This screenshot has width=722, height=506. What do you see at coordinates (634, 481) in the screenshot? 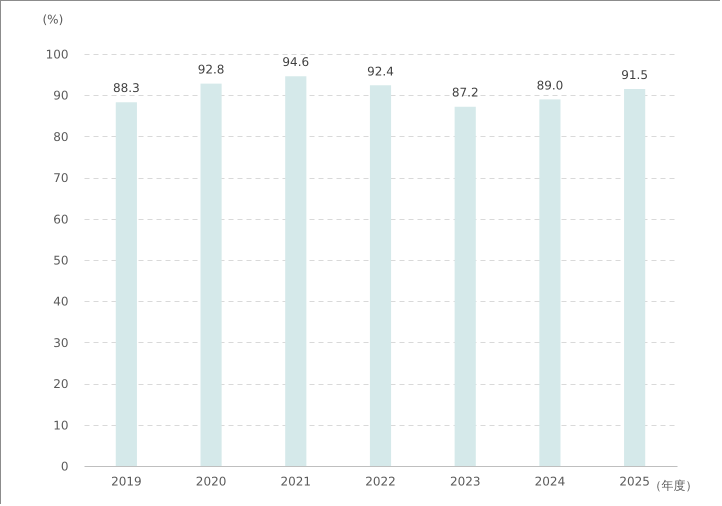
I see `x-tick-label: 2025` at bounding box center [634, 481].